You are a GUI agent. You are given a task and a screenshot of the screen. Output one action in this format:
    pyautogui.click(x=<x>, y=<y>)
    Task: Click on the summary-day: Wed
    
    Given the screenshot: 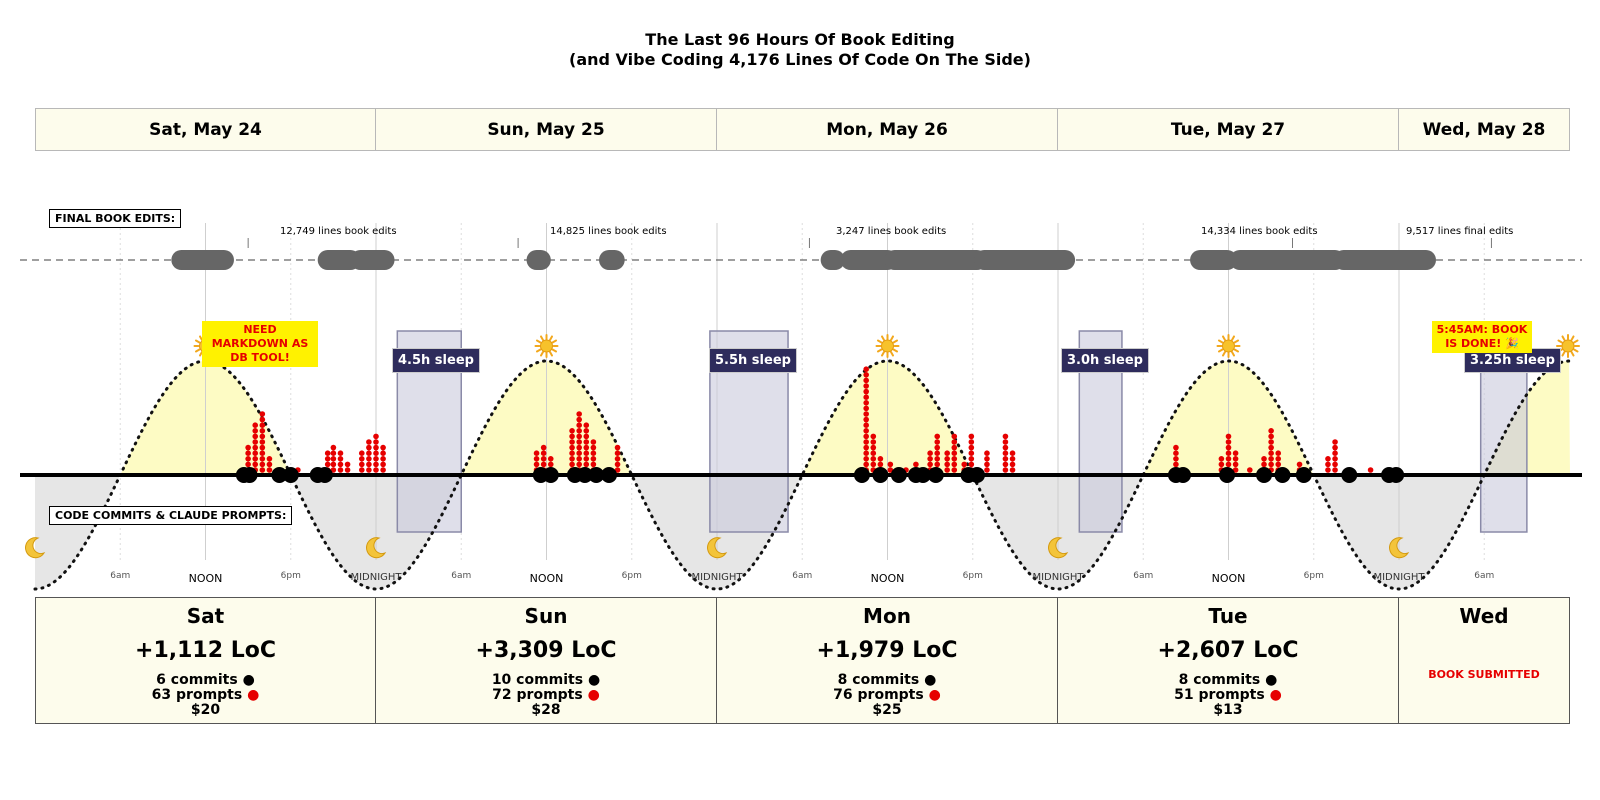 What is the action you would take?
    pyautogui.click(x=1484, y=616)
    